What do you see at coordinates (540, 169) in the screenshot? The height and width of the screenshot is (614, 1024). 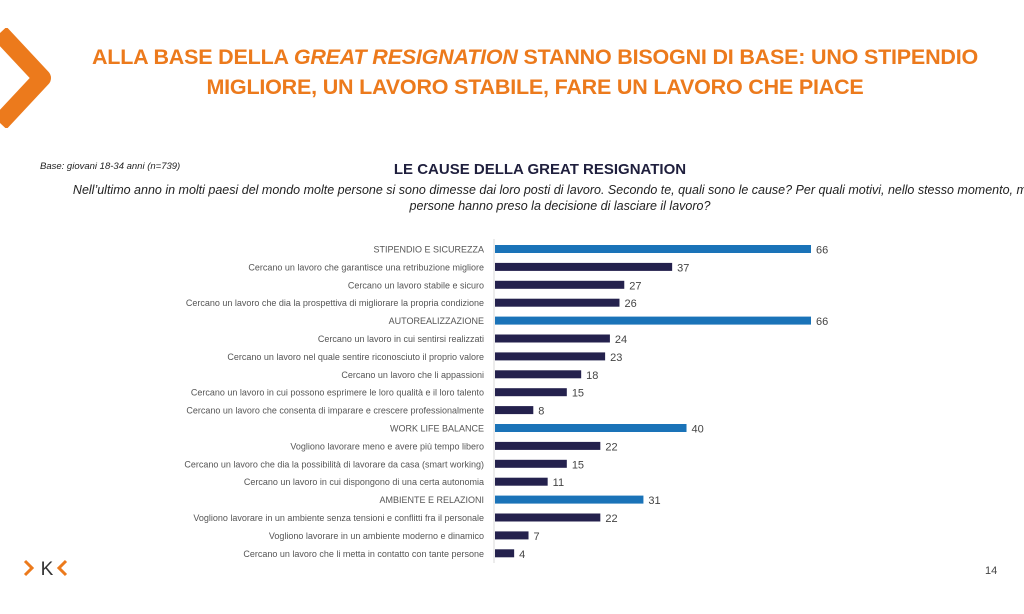 I see `chart-title: LE CAUSE DELLA GREAT RESIGNATION` at bounding box center [540, 169].